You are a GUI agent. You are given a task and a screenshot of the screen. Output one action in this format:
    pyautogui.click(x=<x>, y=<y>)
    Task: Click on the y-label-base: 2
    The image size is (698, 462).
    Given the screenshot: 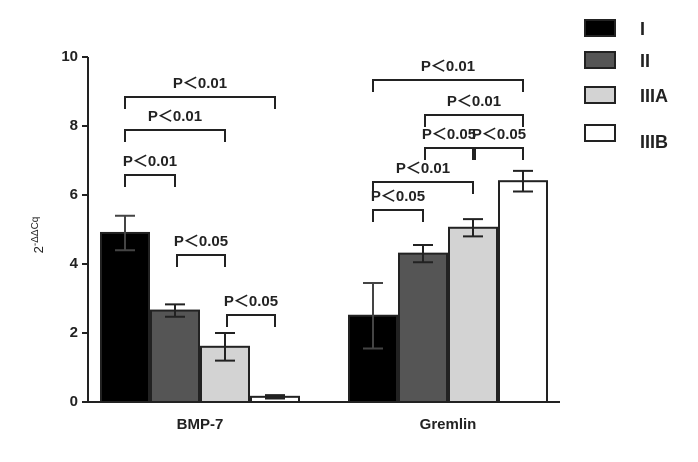 What is the action you would take?
    pyautogui.click(x=38, y=249)
    